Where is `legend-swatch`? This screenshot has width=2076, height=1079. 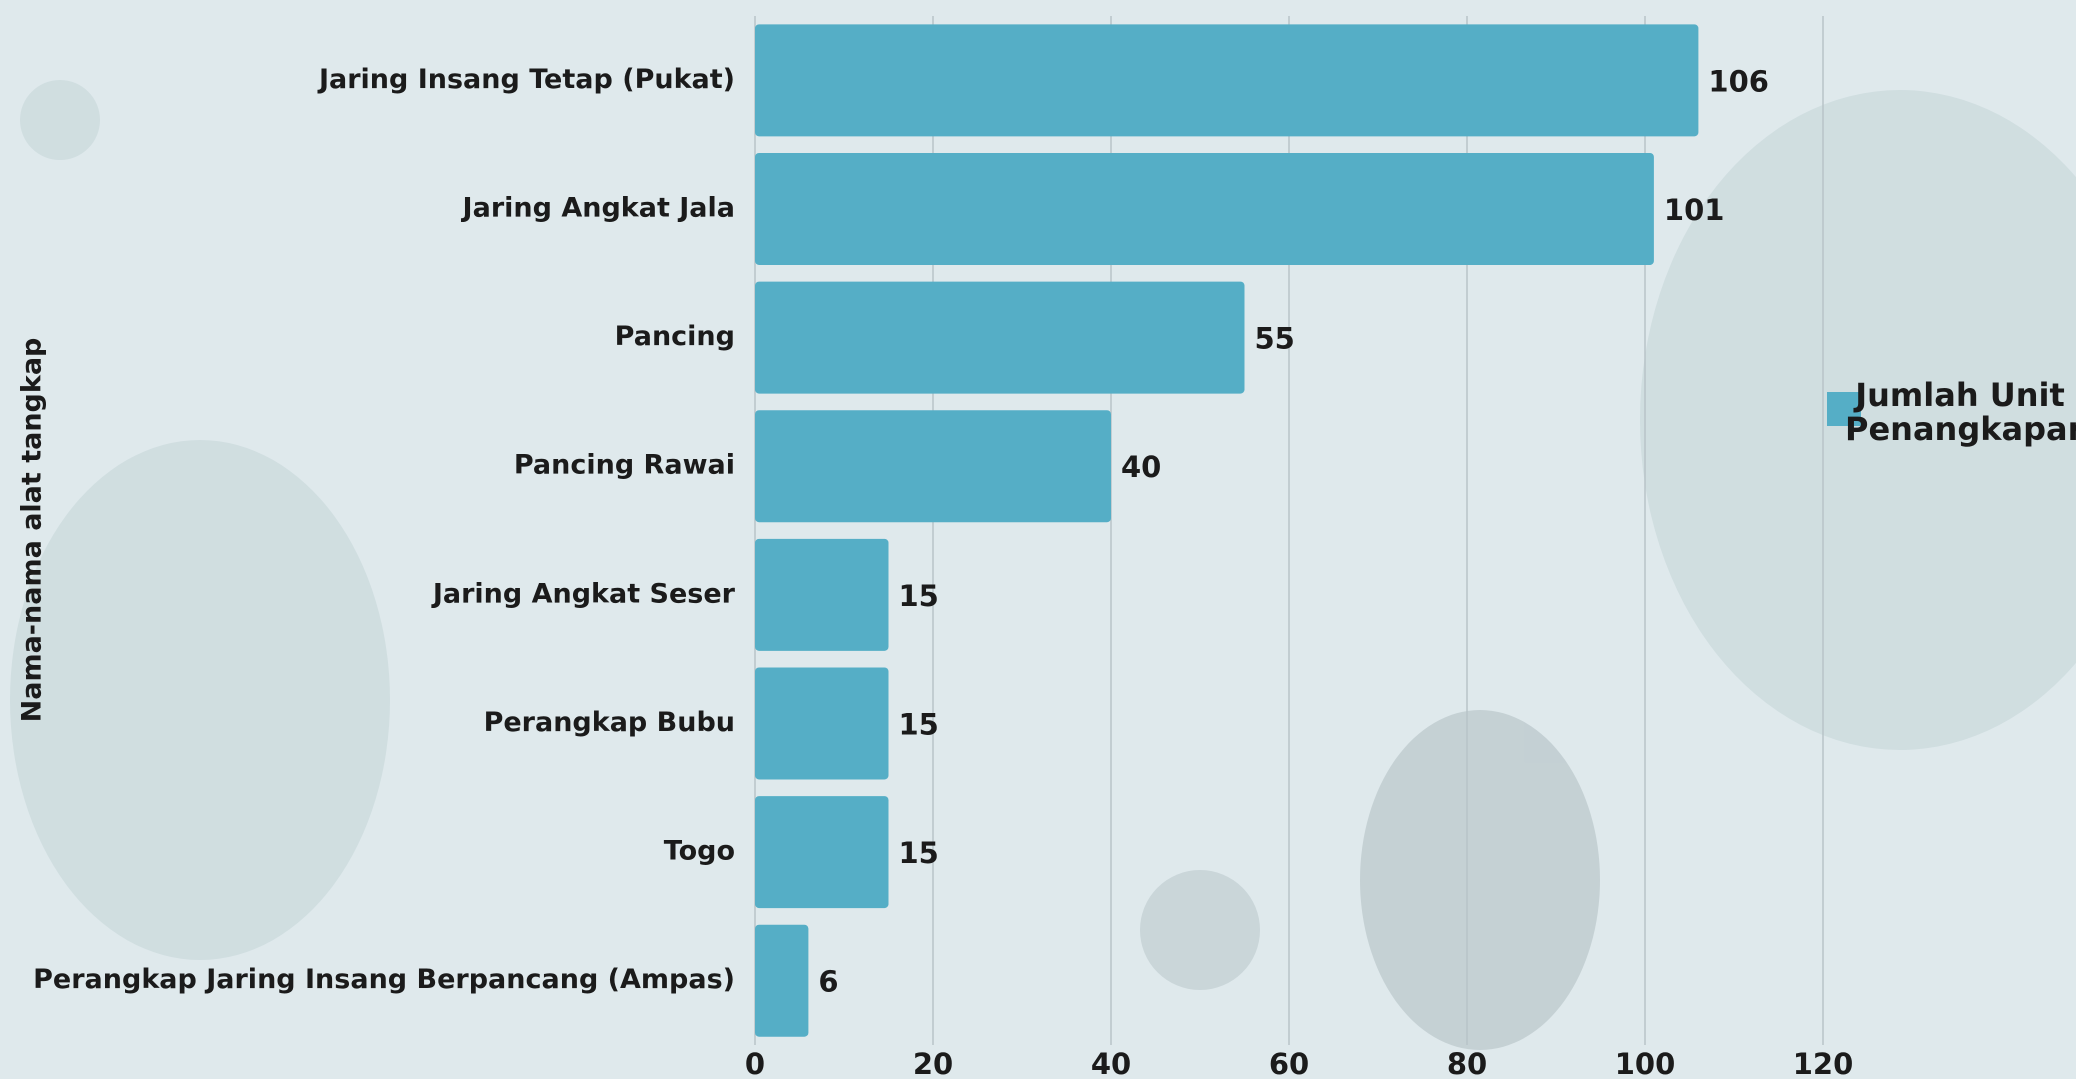
legend-swatch is located at coordinates (1844, 409).